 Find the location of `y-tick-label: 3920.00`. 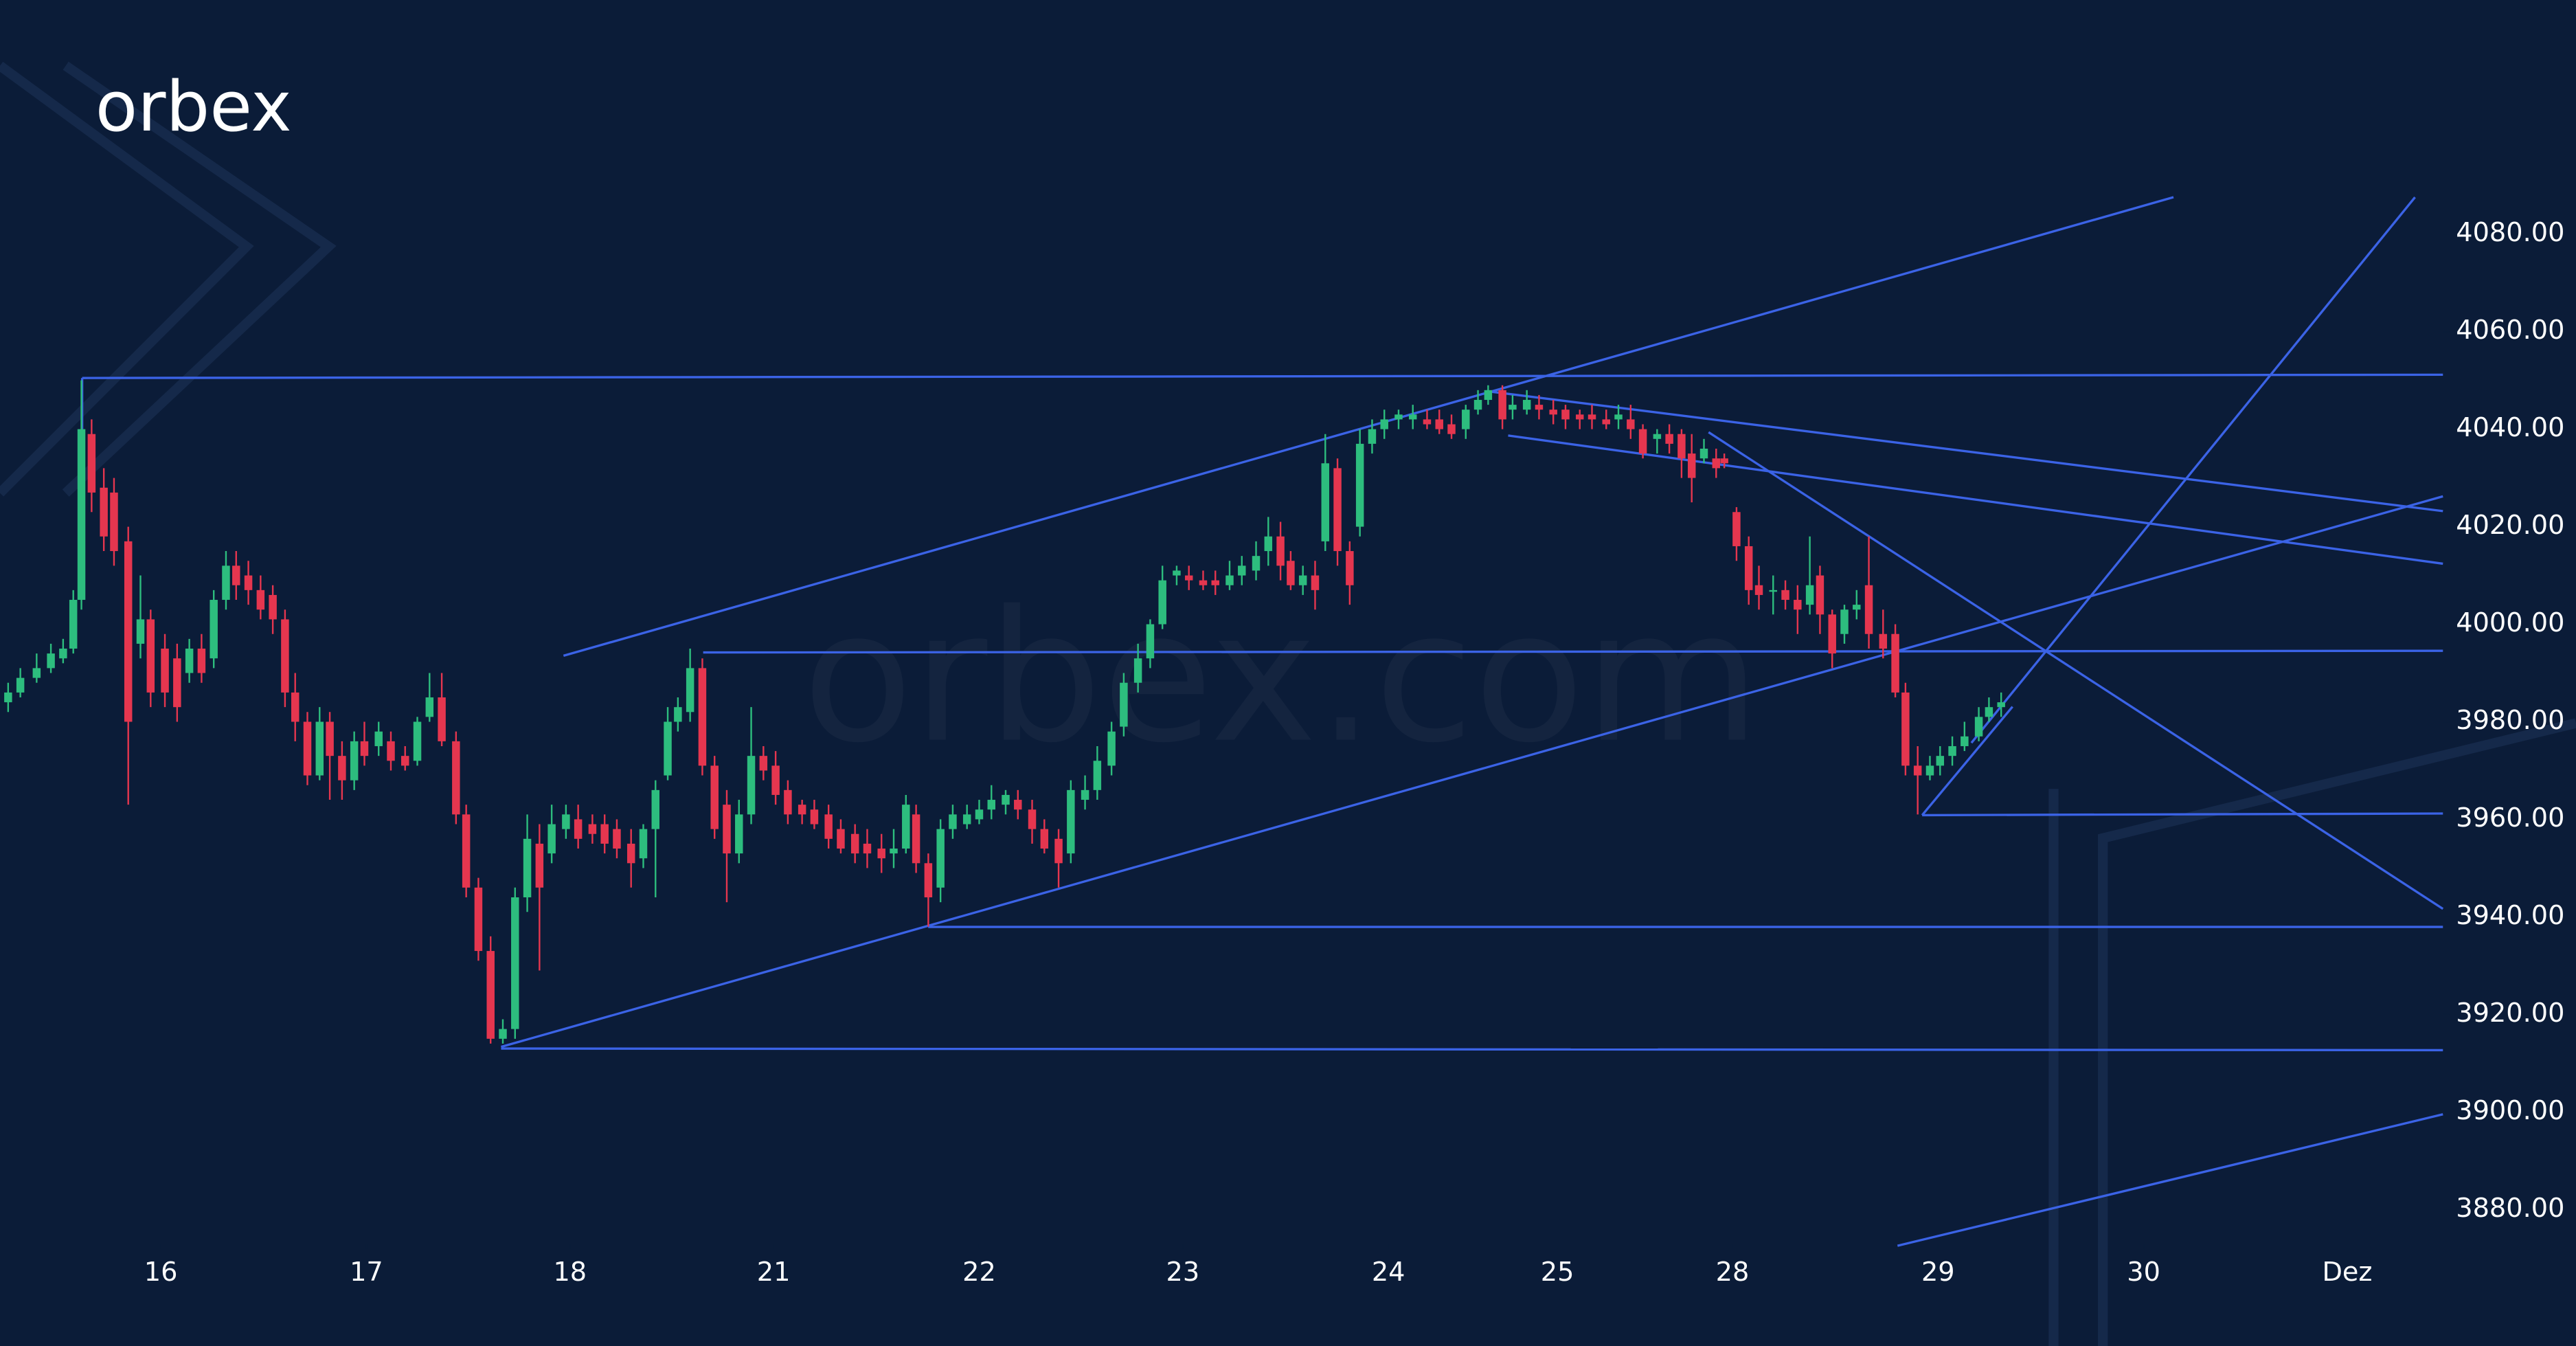

y-tick-label: 3920.00 is located at coordinates (2510, 1014).